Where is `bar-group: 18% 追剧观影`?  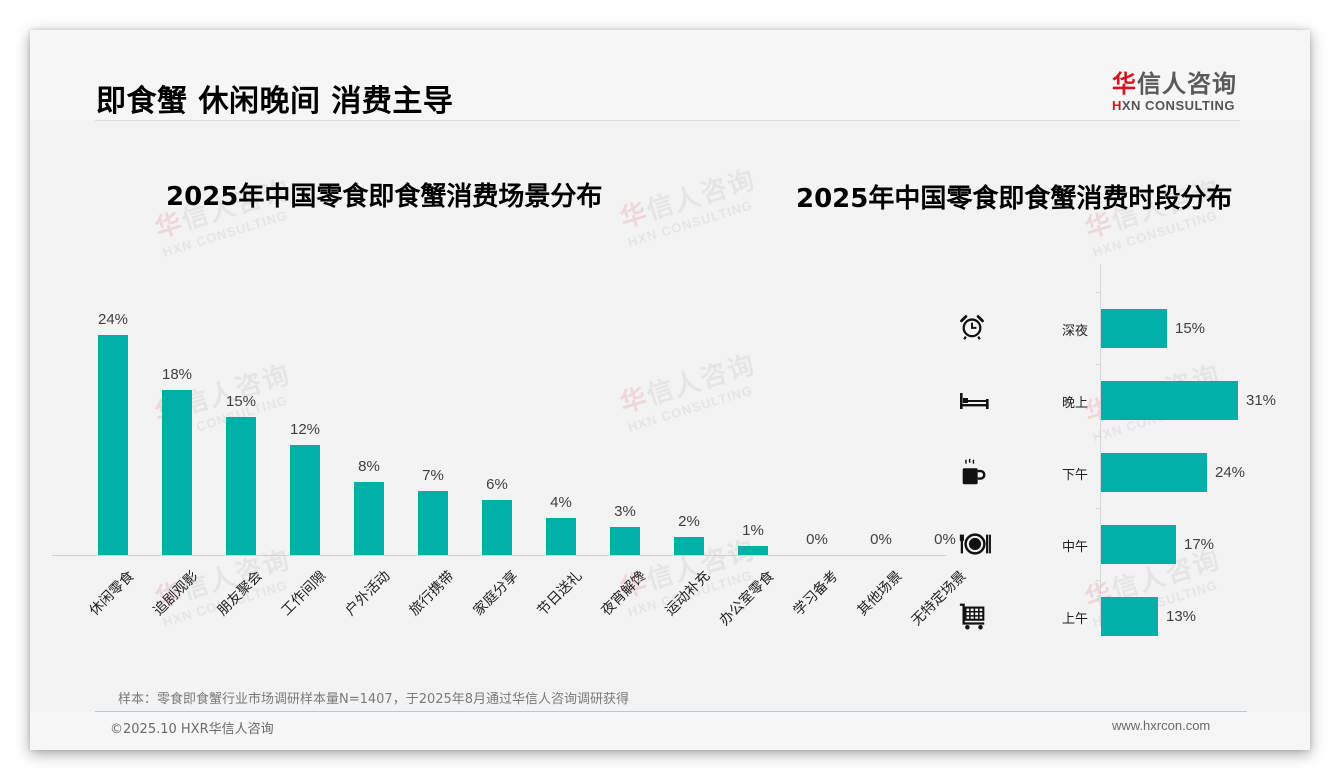 bar-group: 18% 追剧观影 is located at coordinates (178, 480).